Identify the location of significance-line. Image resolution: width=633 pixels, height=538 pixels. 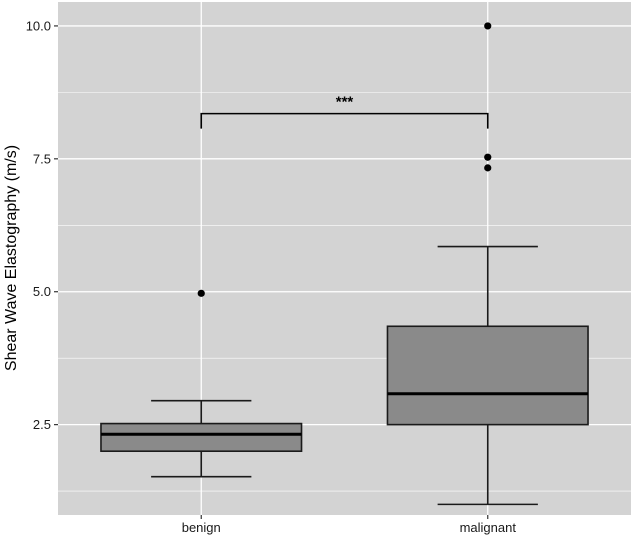
(344, 120).